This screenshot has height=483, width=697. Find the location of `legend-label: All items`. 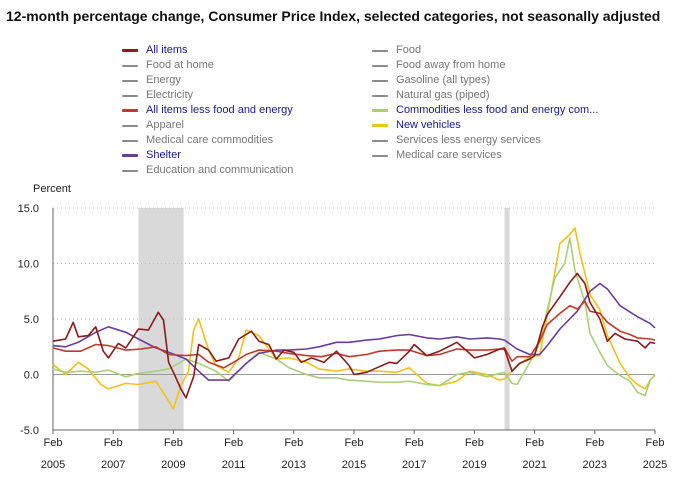

legend-label: All items is located at coordinates (167, 50).